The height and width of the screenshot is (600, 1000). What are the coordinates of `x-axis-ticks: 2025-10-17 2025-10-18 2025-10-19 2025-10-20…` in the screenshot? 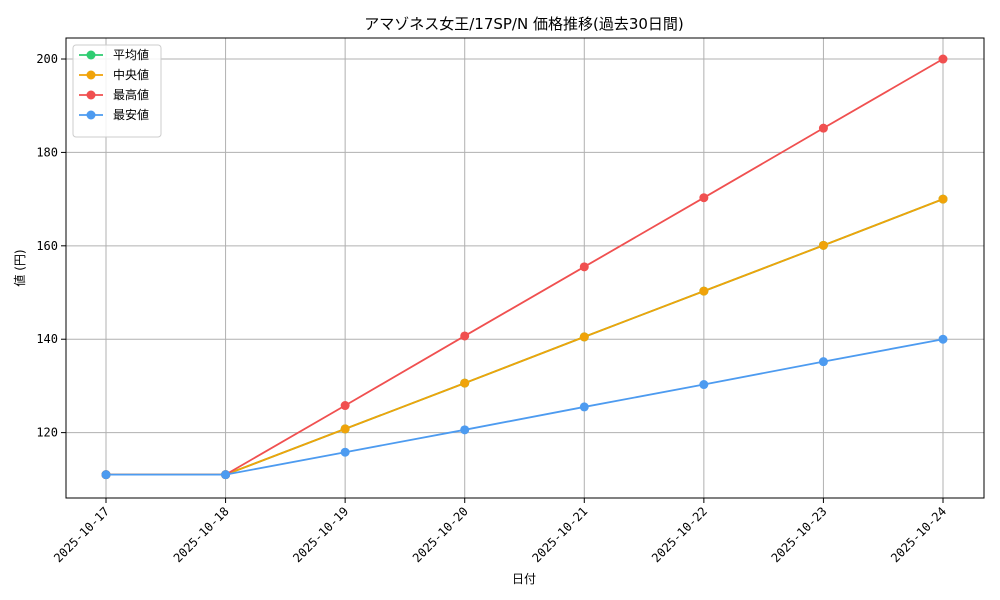 It's located at (500, 531).